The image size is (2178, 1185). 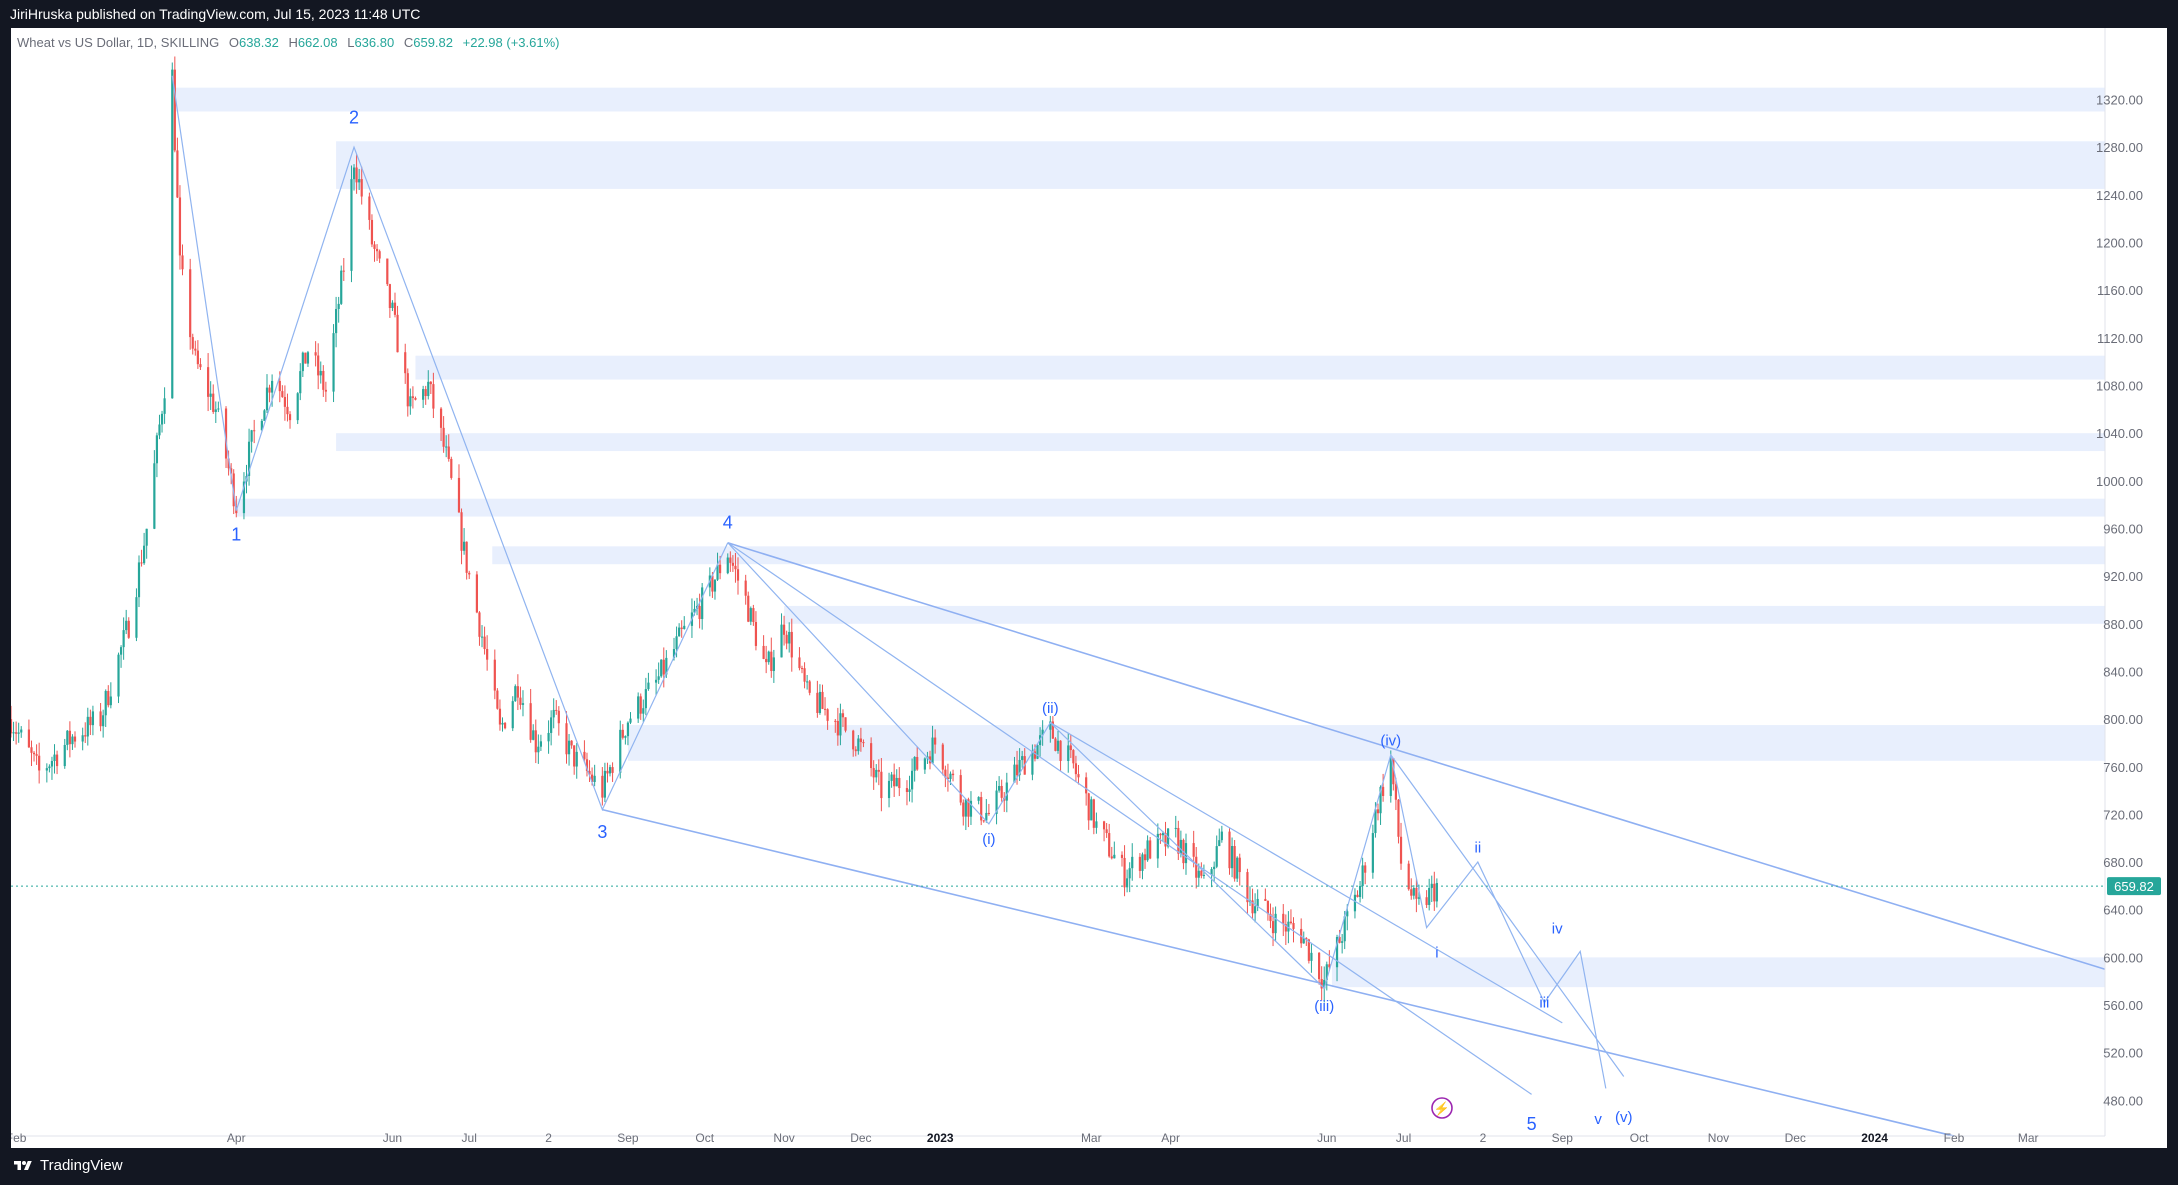 I want to click on price-tick-label: 1240.00, so click(x=2119, y=195).